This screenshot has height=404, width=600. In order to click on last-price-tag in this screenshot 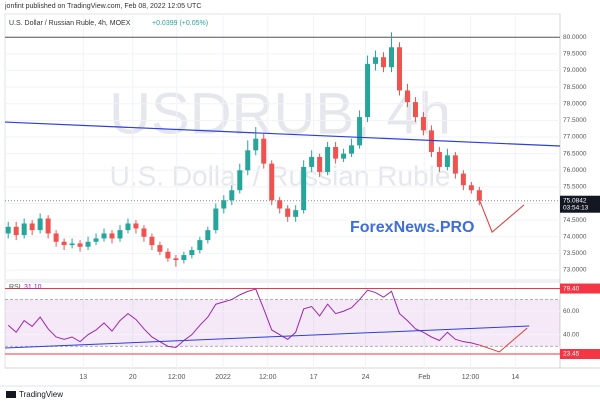, I will do `click(580, 204)`.